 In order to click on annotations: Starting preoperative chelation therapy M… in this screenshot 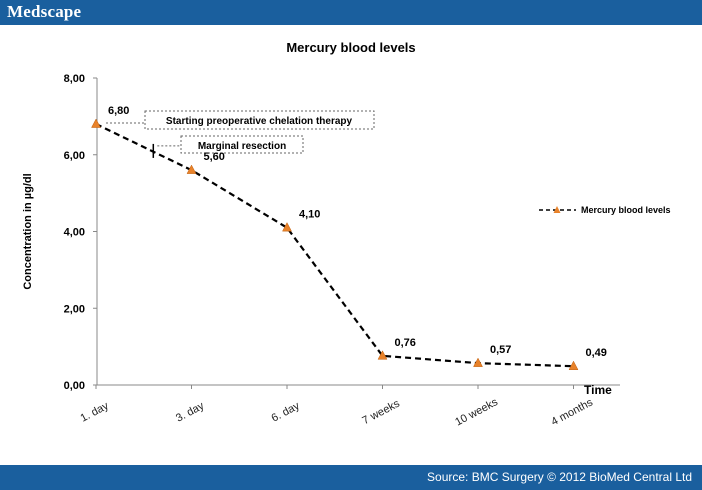, I will do `click(240, 134)`.